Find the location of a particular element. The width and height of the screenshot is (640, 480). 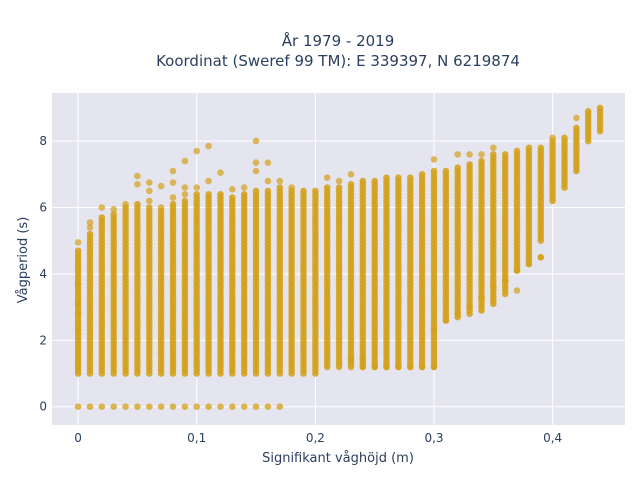

x-tick-label: 0,4 is located at coordinates (552, 438).